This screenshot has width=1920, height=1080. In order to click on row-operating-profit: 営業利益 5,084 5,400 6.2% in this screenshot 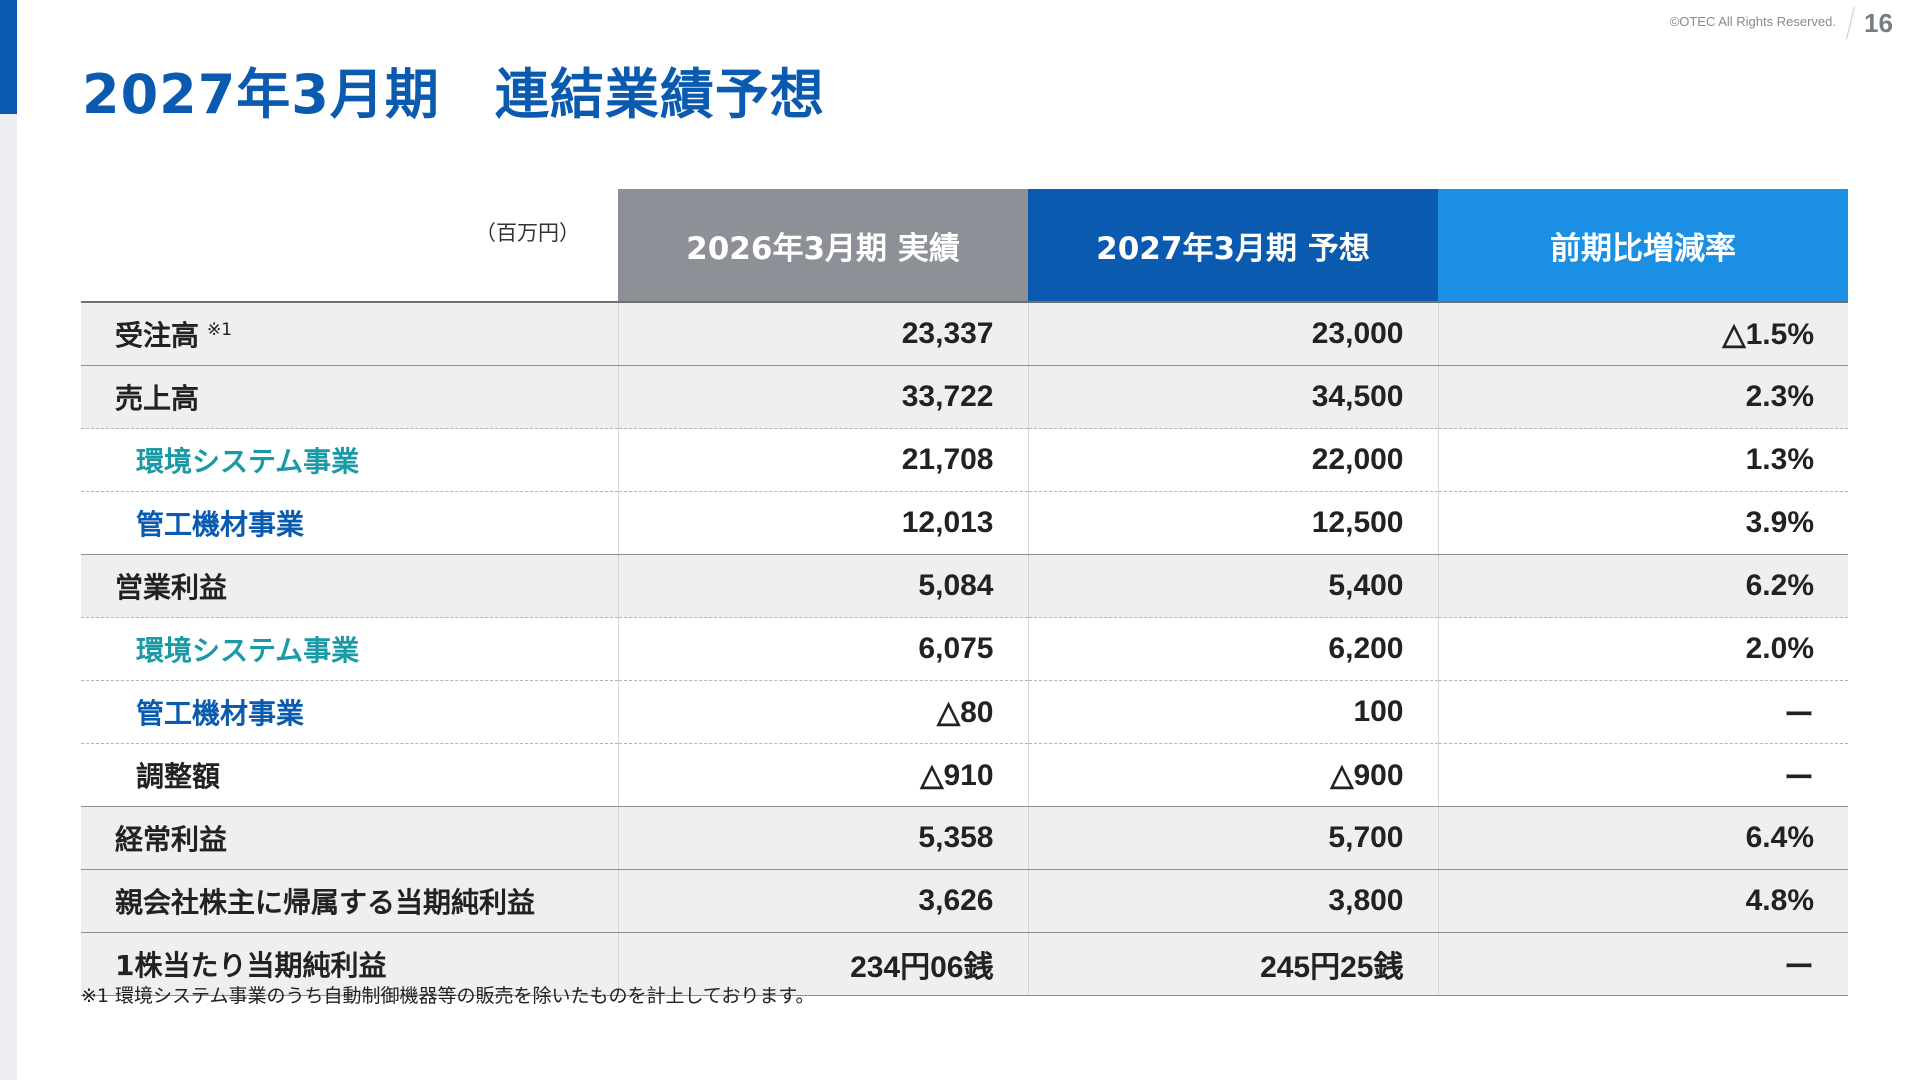, I will do `click(964, 586)`.